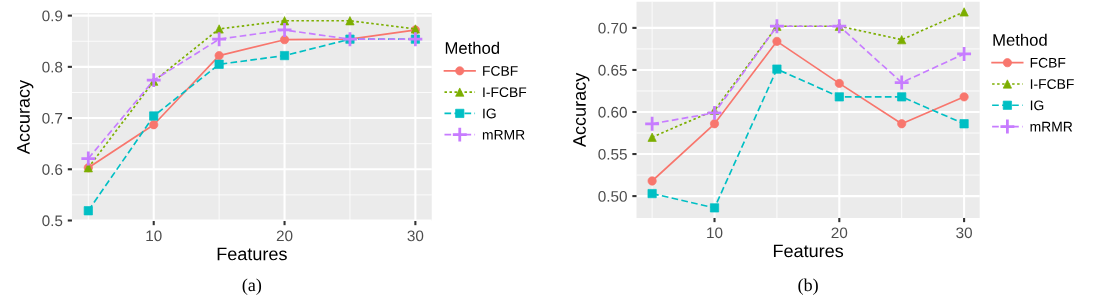 This screenshot has height=304, width=1107. What do you see at coordinates (612, 70) in the screenshot?
I see `y-tick-label: 0.65` at bounding box center [612, 70].